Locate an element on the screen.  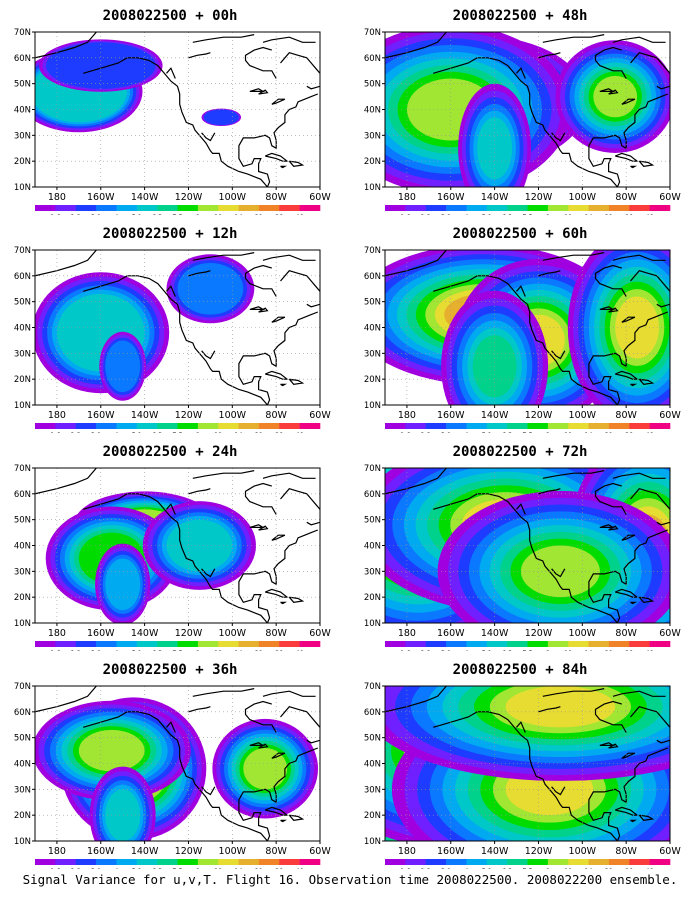
x-tick-label: 140W is located at coordinates (145, 415).